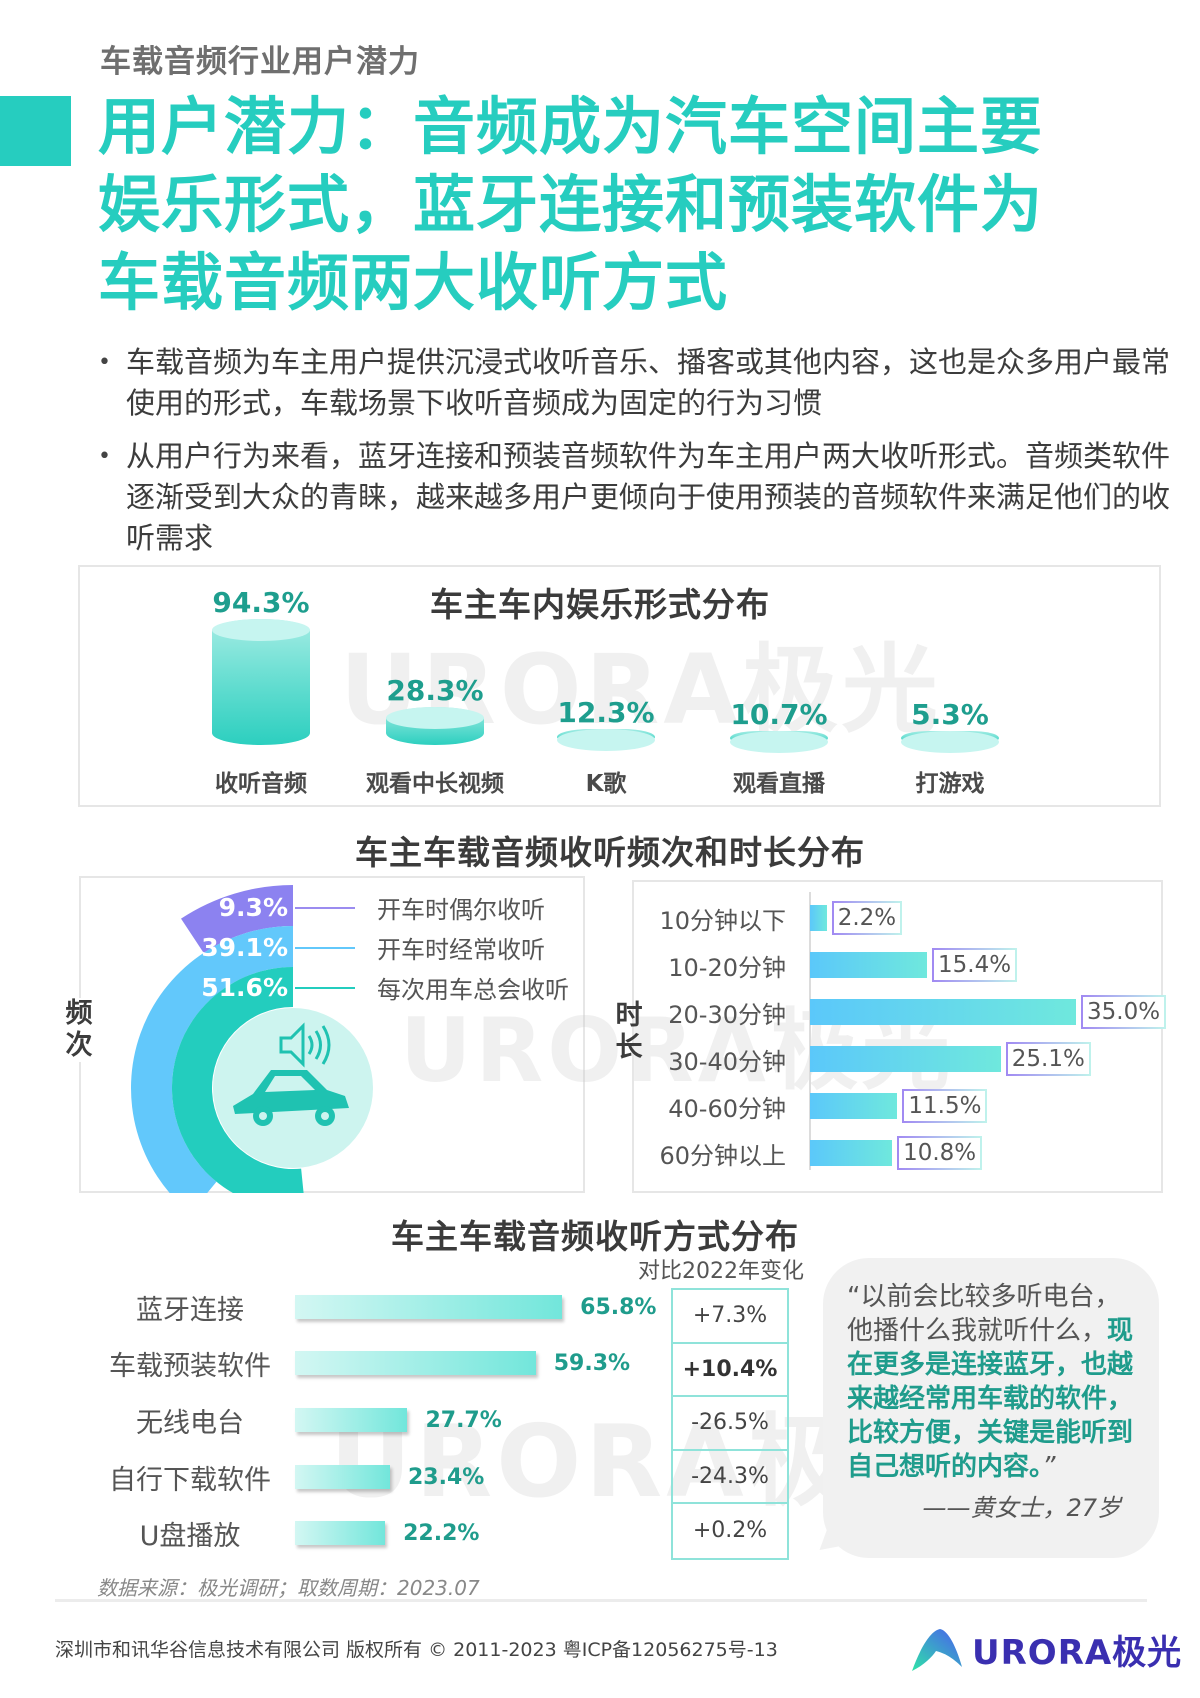  Describe the element at coordinates (727, 967) in the screenshot. I see `duration-label: 10-20分钟` at that location.